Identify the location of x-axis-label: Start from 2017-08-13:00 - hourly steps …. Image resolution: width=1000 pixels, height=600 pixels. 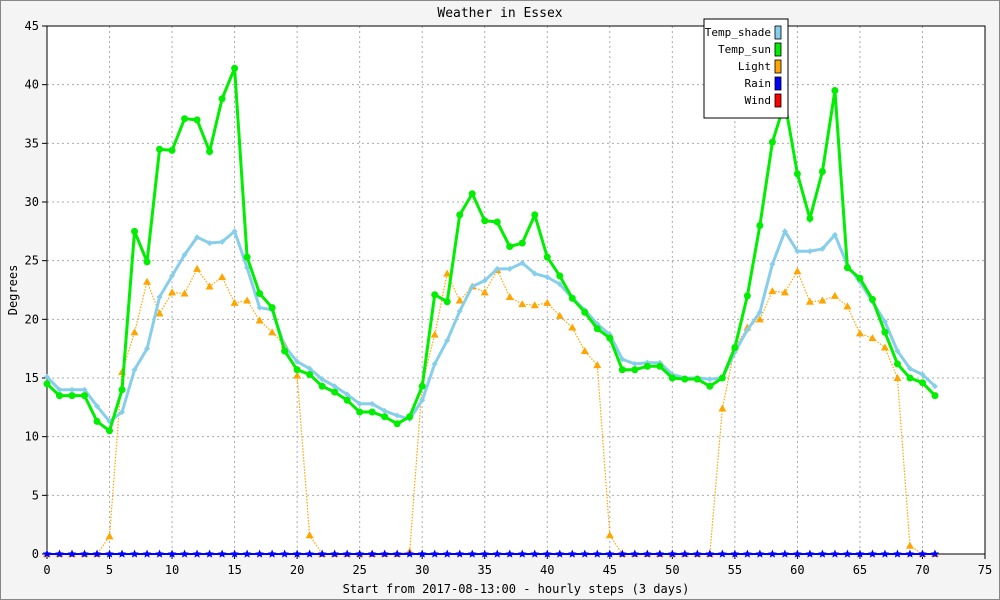
(516, 589).